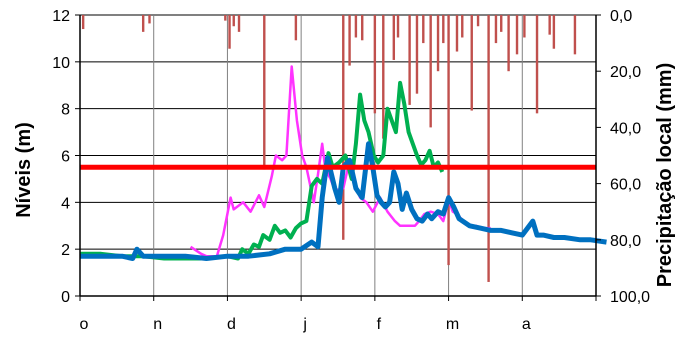  I want to click on x-tick-label: j, so click(304, 324).